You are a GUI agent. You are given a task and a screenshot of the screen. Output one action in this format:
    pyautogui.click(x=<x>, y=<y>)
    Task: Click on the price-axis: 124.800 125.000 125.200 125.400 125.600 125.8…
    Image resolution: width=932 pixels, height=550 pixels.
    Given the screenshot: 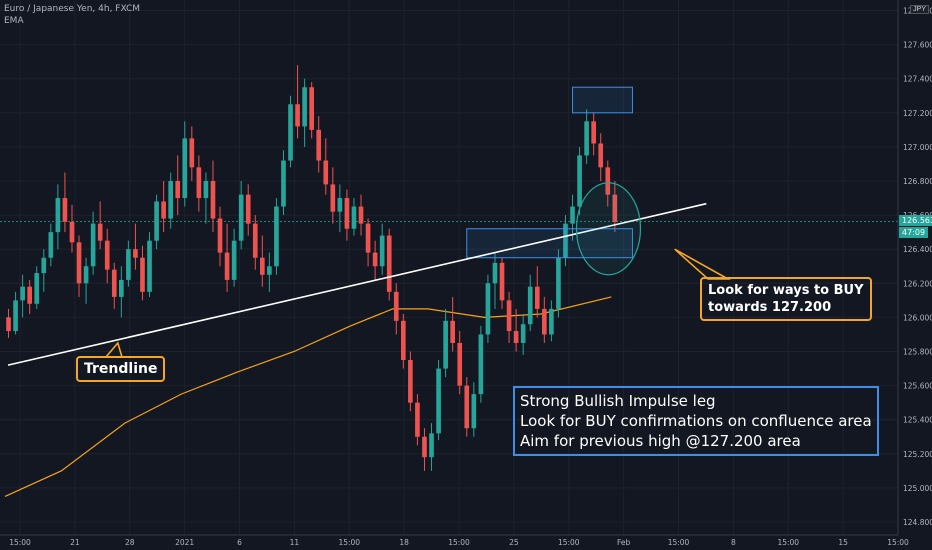 What is the action you would take?
    pyautogui.click(x=914, y=267)
    